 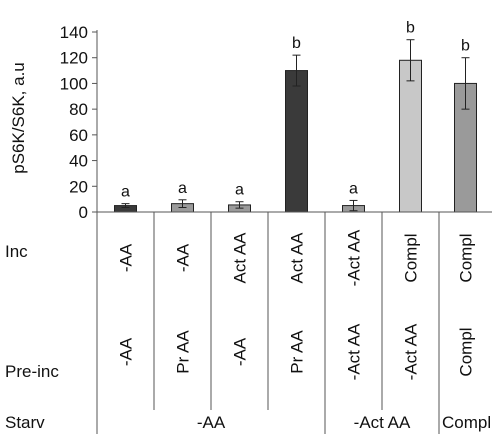 What do you see at coordinates (83, 212) in the screenshot?
I see `y-tick-label: 0` at bounding box center [83, 212].